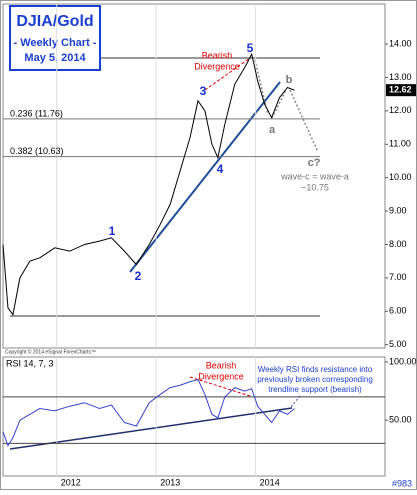 This screenshot has height=495, width=417. What do you see at coordinates (398, 311) in the screenshot?
I see `y-tick-label: 6.00` at bounding box center [398, 311].